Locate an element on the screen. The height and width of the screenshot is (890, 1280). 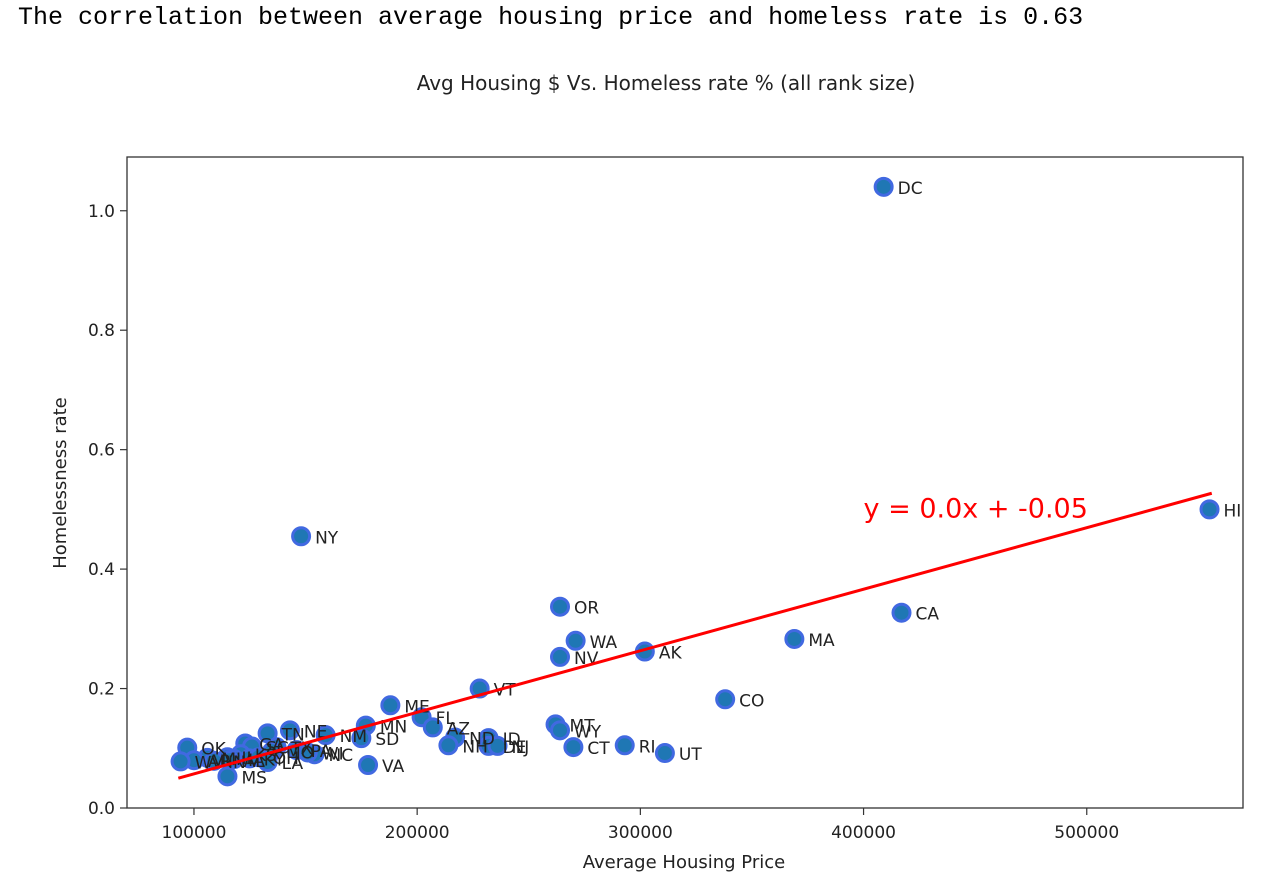
point-label: NH is located at coordinates (475, 747).